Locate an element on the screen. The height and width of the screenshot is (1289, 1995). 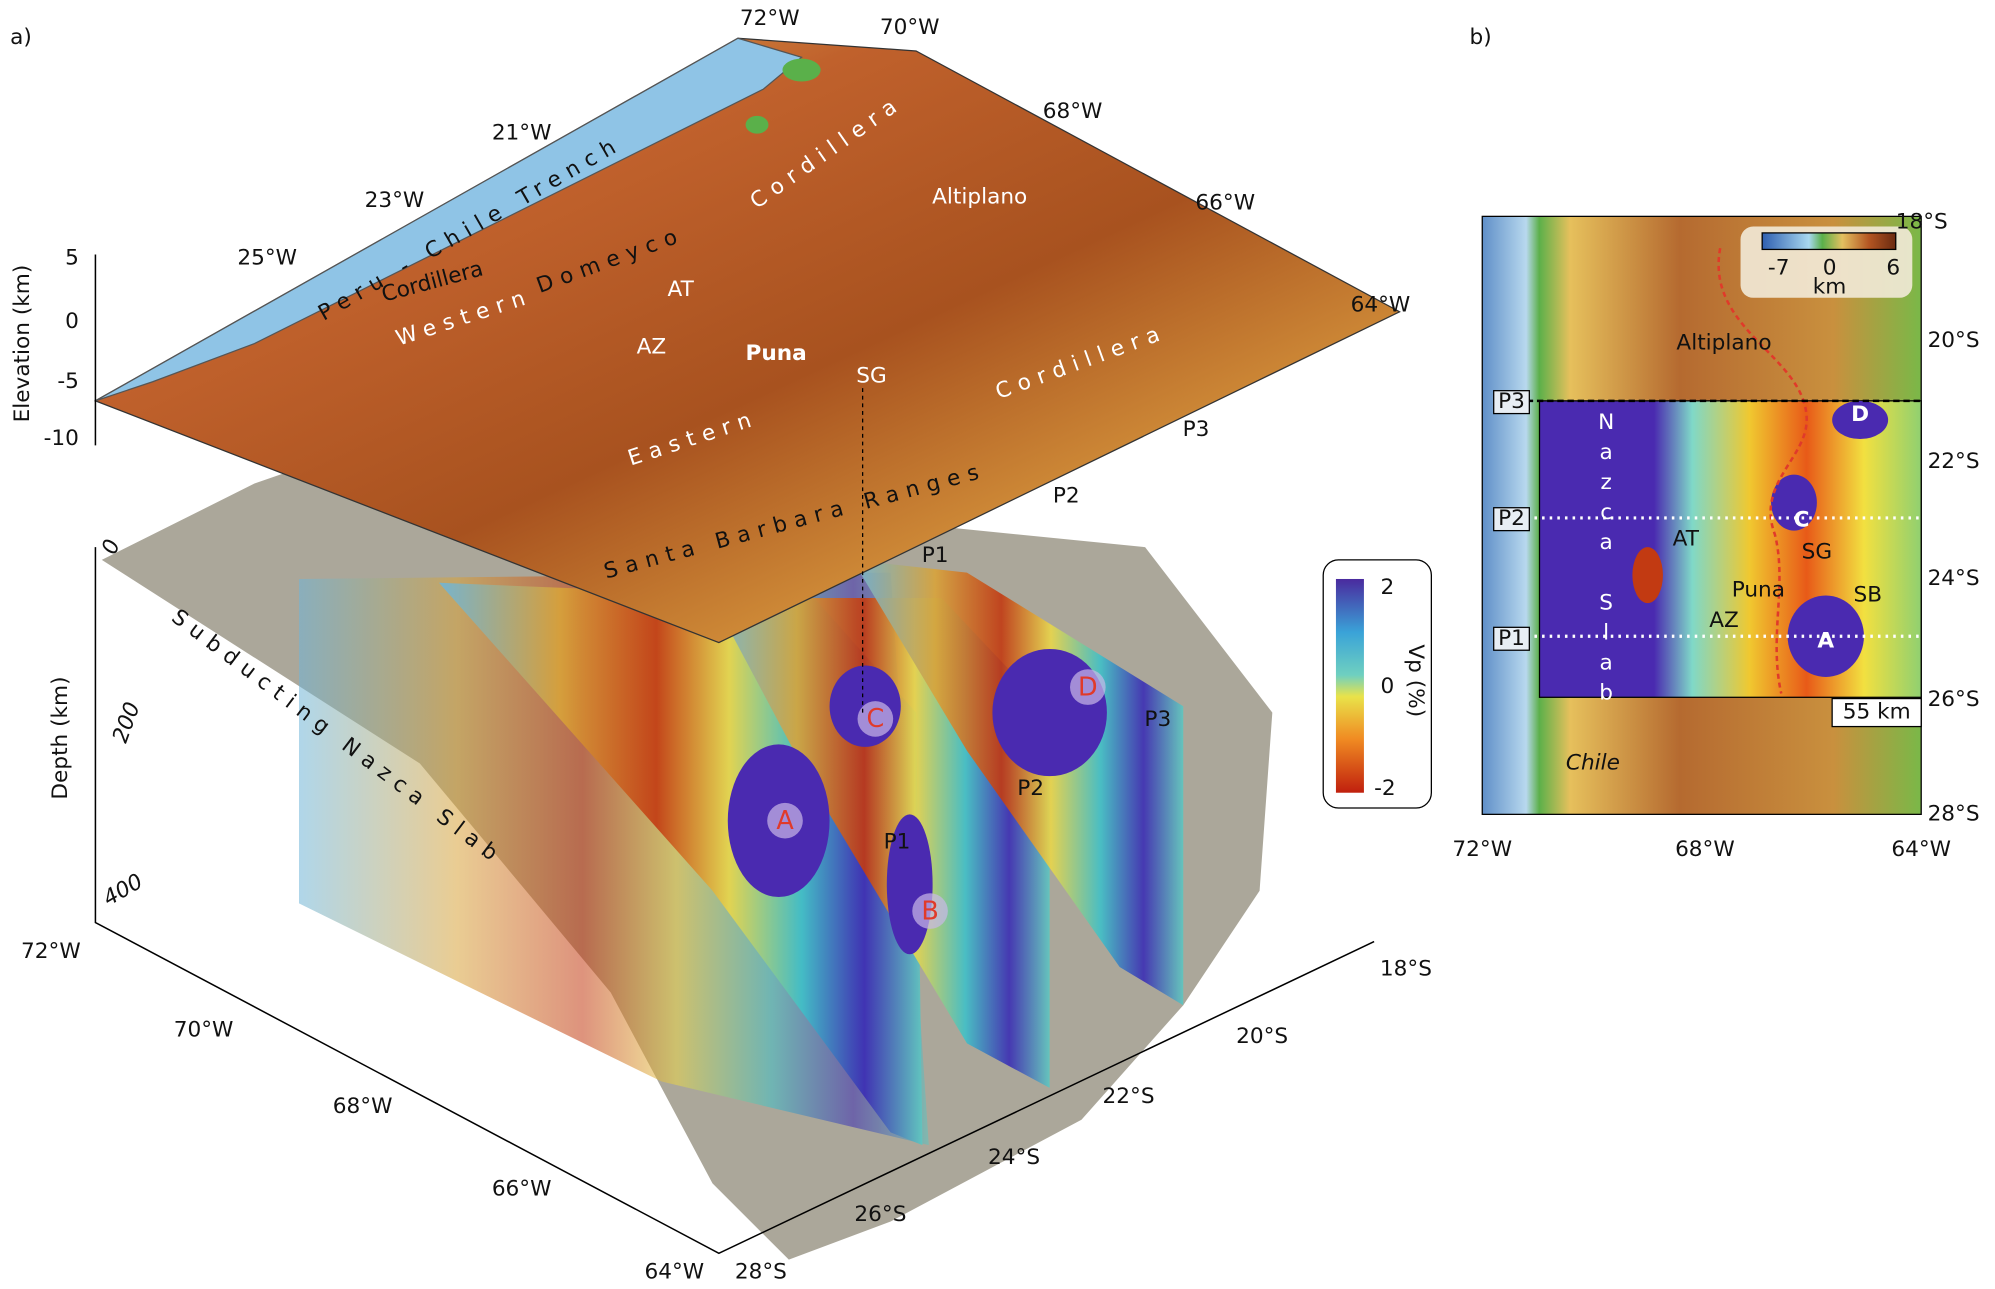
label: 5 is located at coordinates (72, 257).